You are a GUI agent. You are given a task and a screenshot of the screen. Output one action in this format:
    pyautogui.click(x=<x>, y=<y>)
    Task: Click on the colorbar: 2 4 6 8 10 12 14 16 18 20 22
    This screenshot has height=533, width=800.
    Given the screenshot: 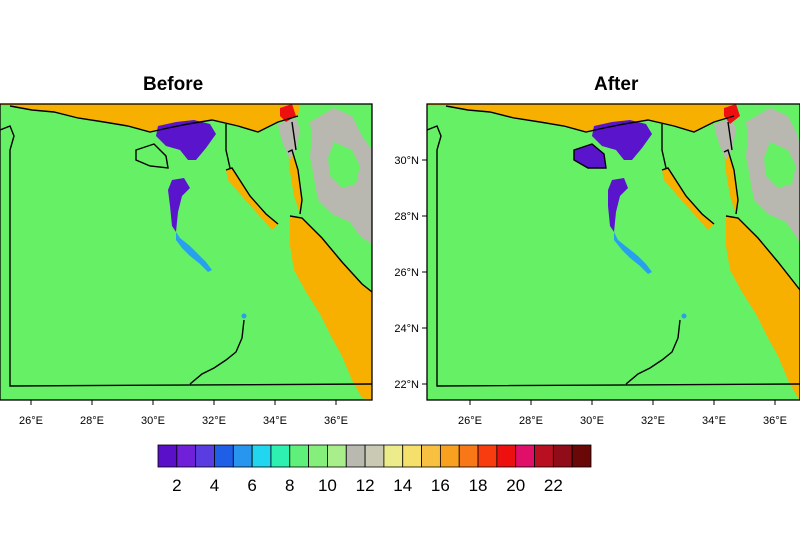 What is the action you would take?
    pyautogui.click(x=374, y=469)
    